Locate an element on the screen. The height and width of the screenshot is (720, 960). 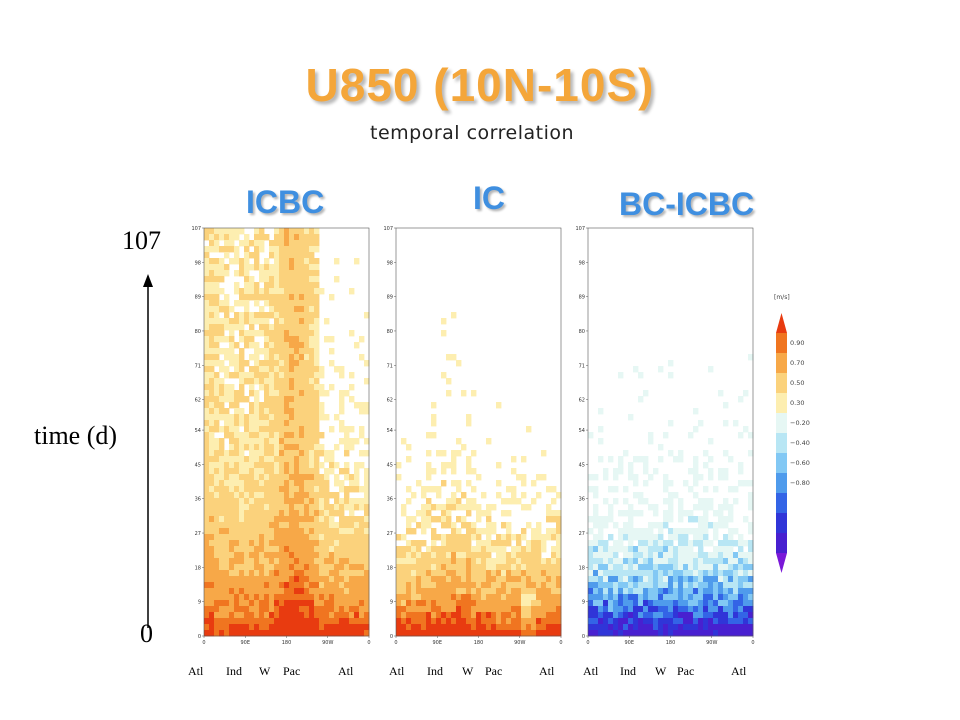
y-tick-label: 18 is located at coordinates (390, 568).